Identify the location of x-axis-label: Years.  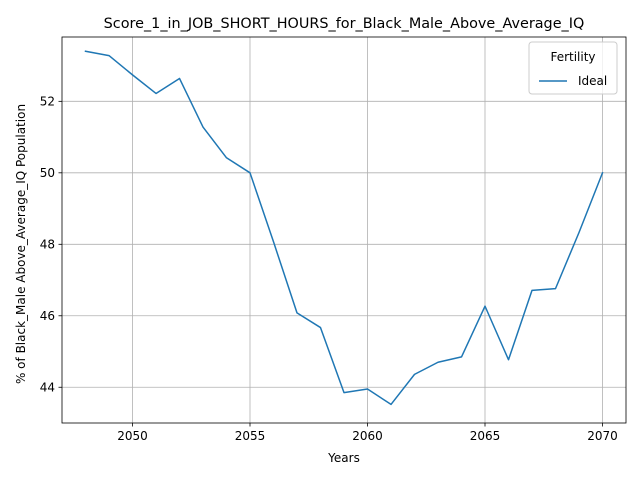
(343, 458).